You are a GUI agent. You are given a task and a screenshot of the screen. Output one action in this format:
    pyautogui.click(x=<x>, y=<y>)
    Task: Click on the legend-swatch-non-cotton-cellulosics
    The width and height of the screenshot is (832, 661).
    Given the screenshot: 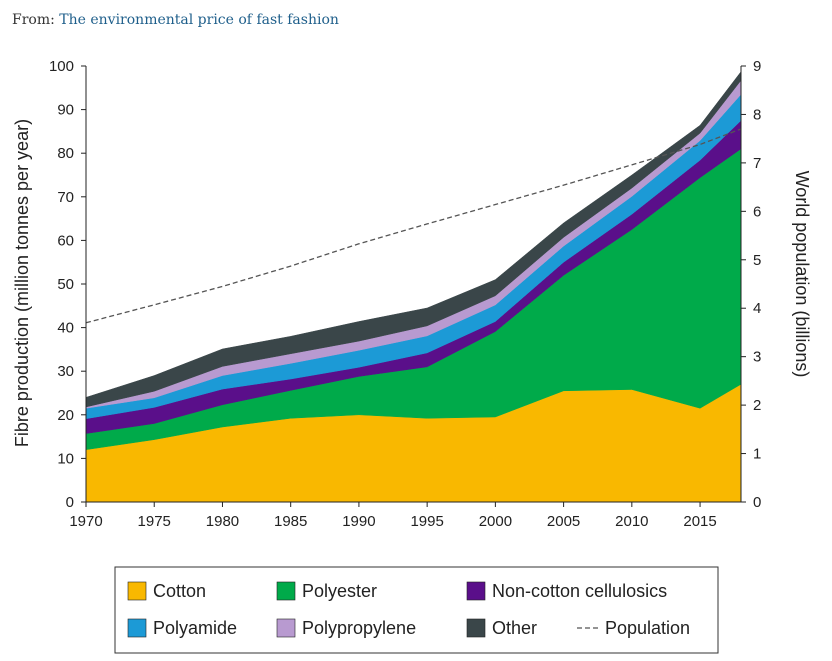 What is the action you would take?
    pyautogui.click(x=476, y=591)
    